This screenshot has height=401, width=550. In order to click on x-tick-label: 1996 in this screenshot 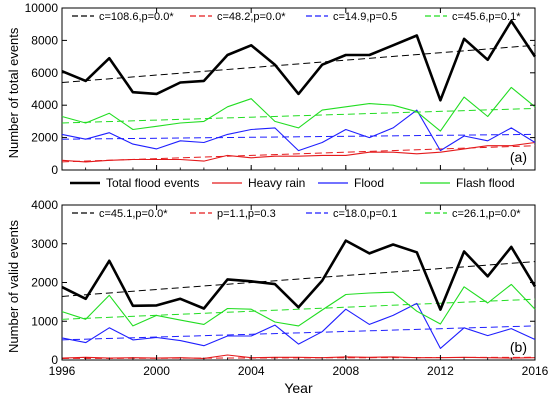, I will do `click(62, 371)`.